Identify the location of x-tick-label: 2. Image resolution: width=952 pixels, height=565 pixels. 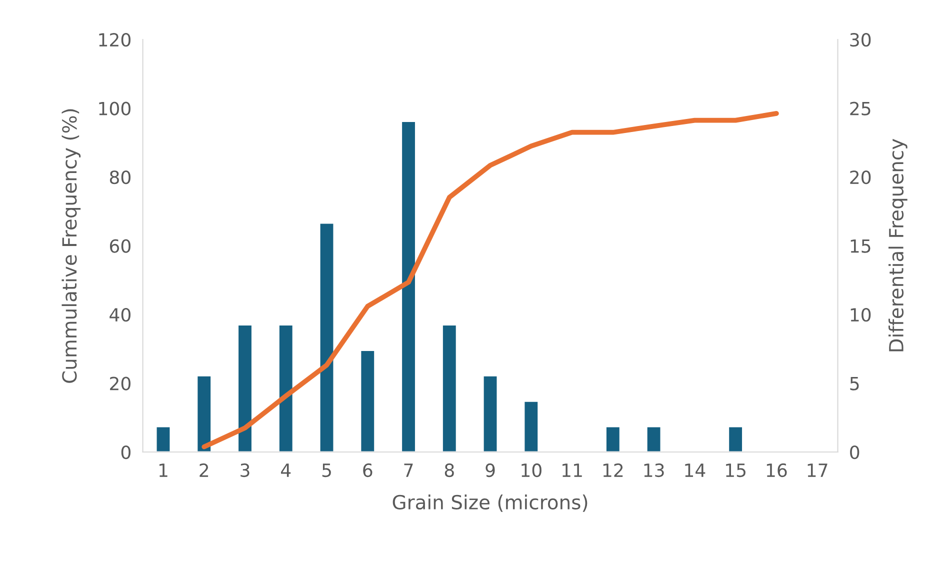
(204, 470).